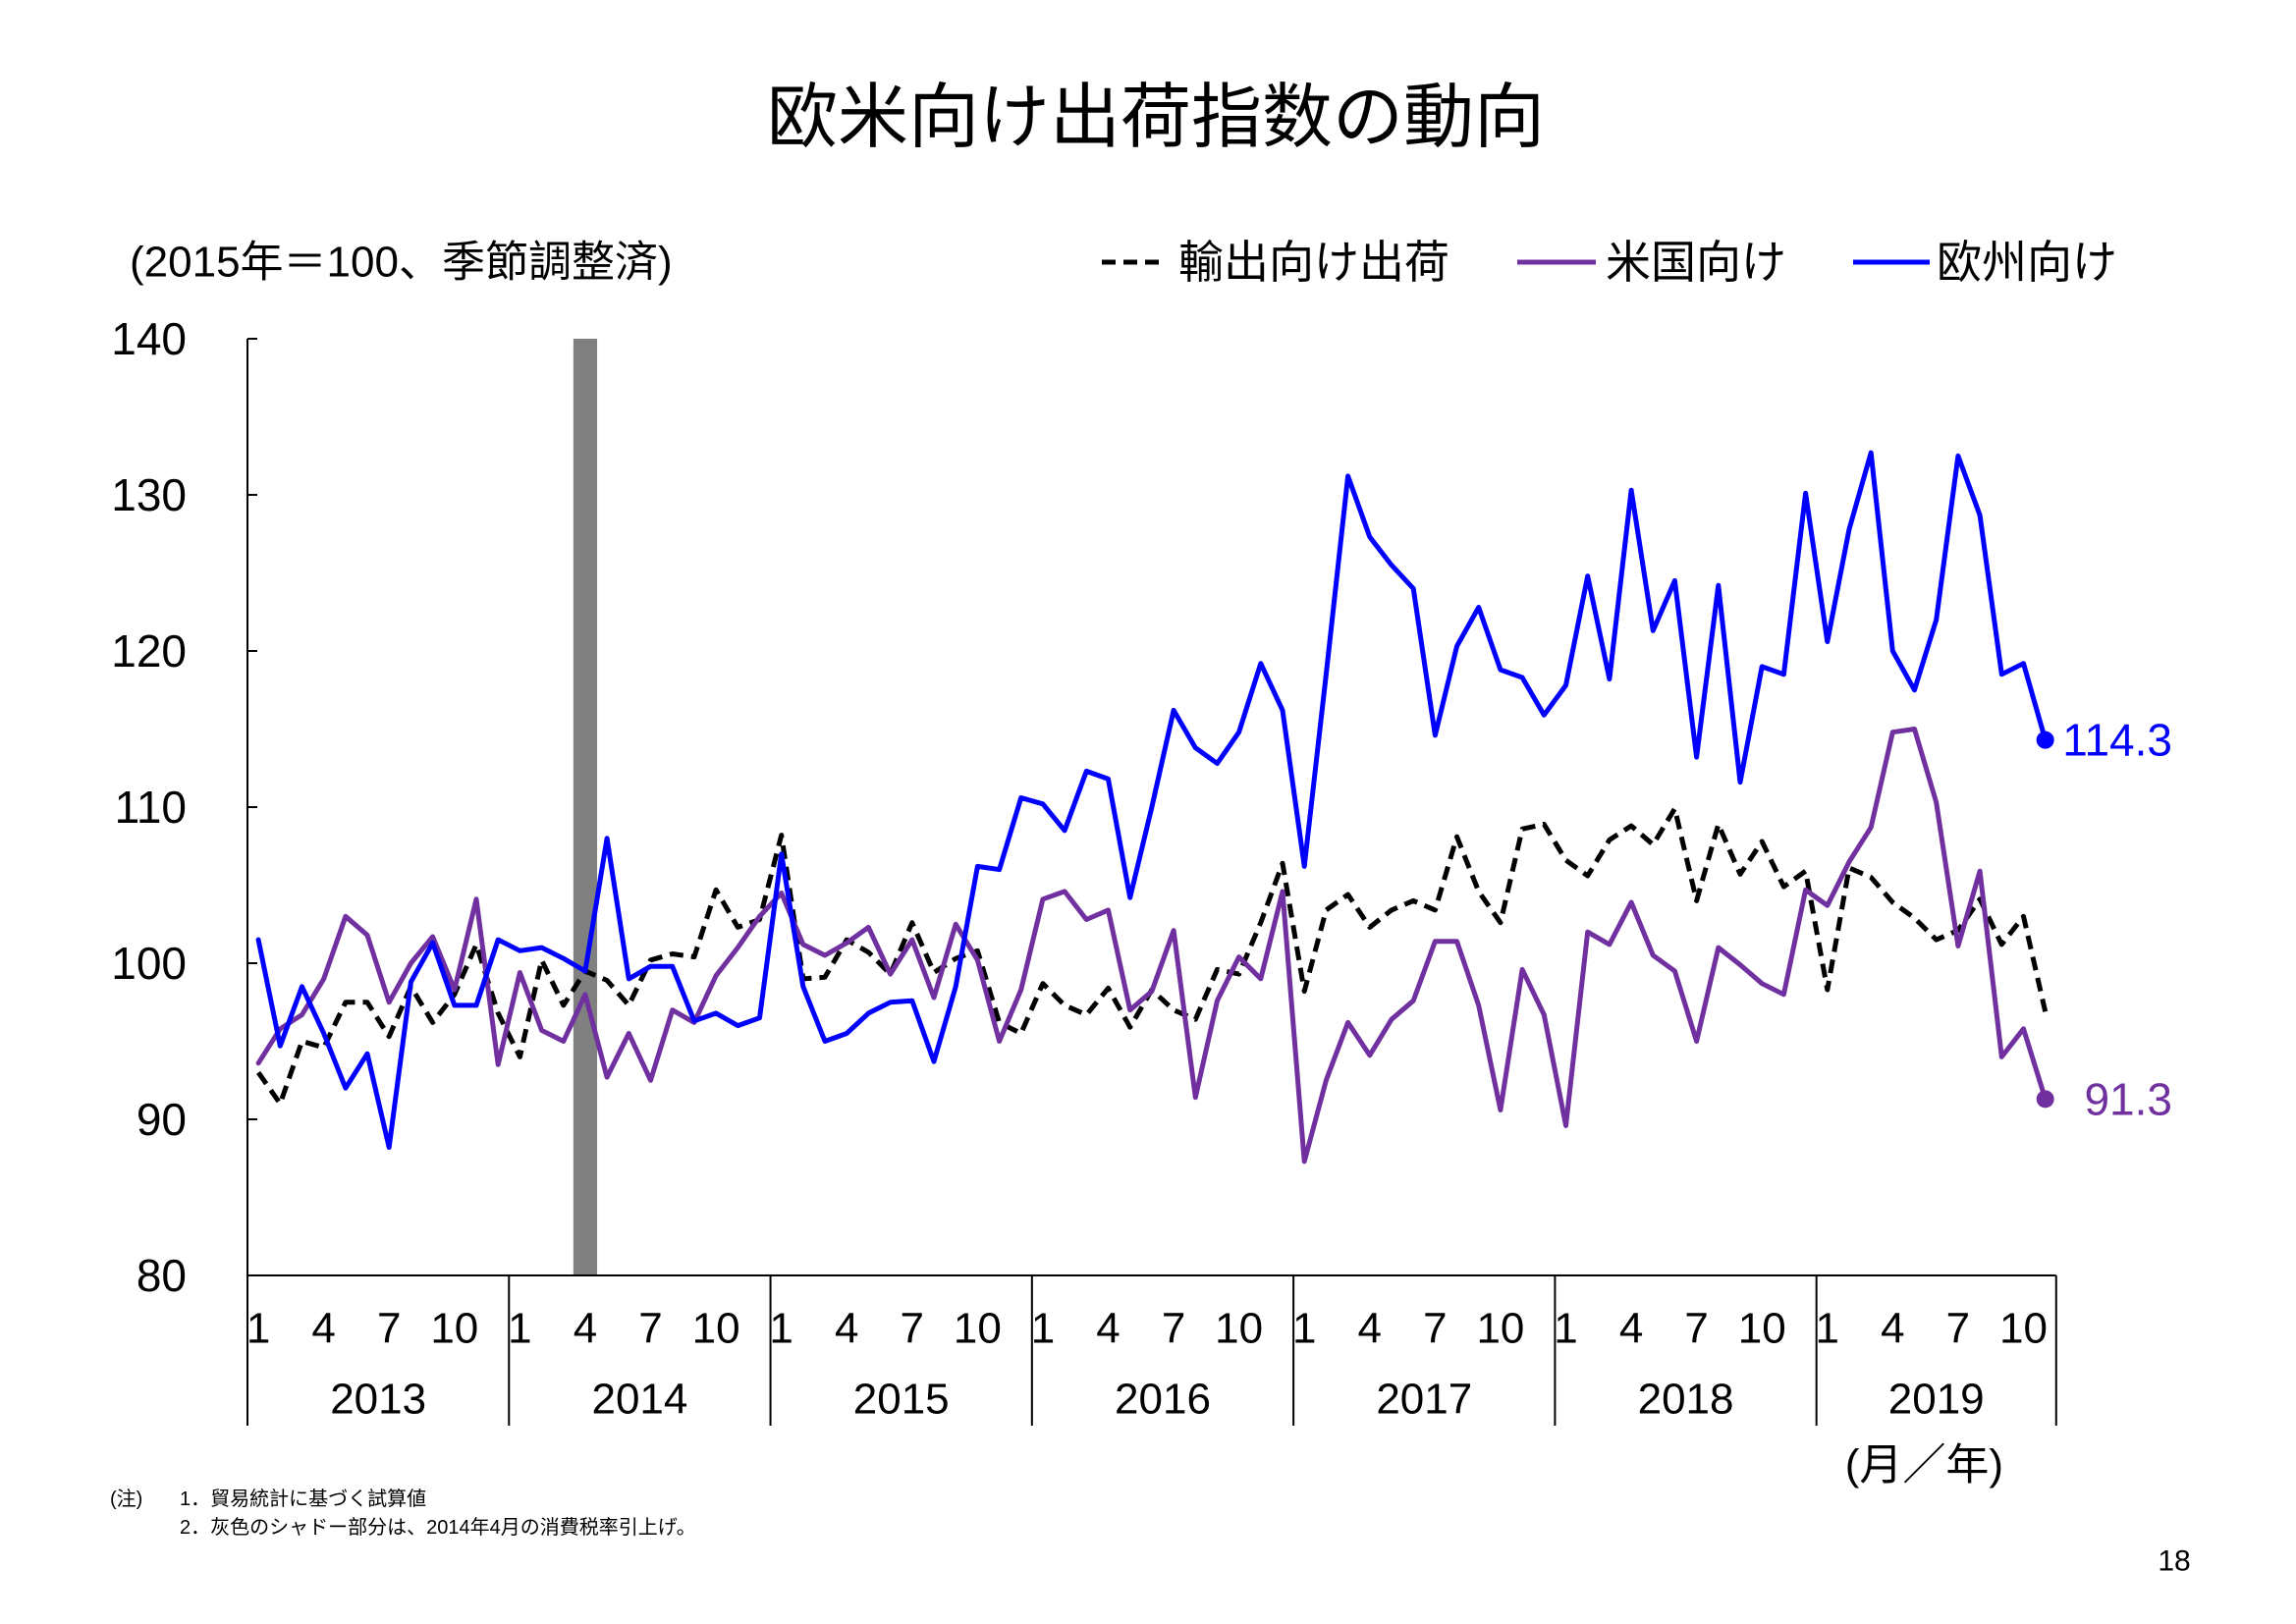 The height and width of the screenshot is (1624, 2296). What do you see at coordinates (2027, 262) in the screenshot?
I see `legend-label-europe: 欧州向け` at bounding box center [2027, 262].